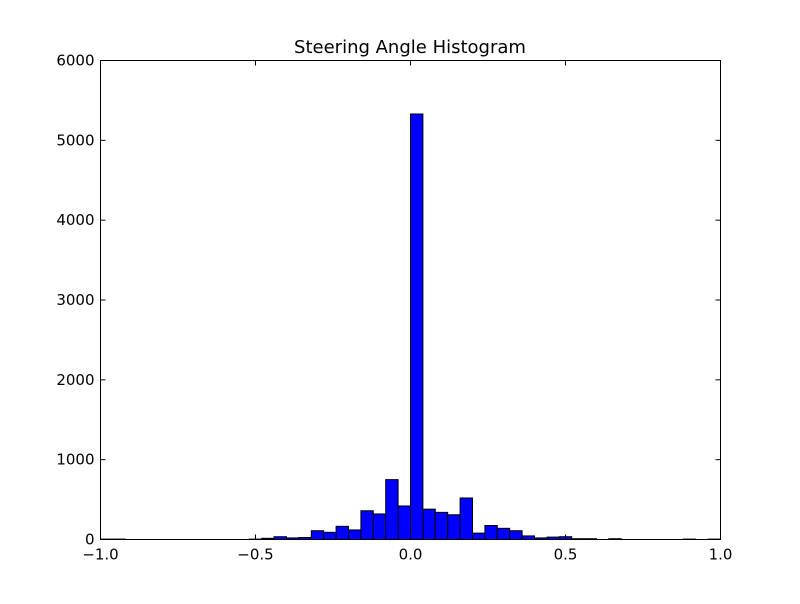 Image resolution: width=800 pixels, height=604 pixels. Describe the element at coordinates (75, 300) in the screenshot. I see `y-tick-label: 3000` at that location.